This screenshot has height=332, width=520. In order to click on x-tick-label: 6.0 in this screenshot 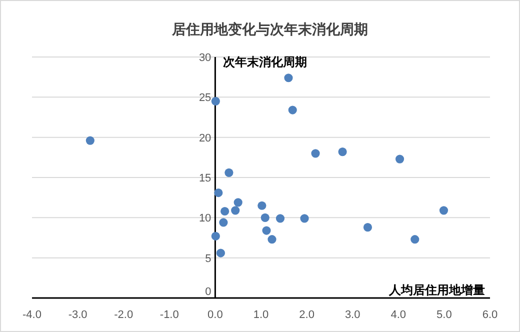, I will do `click(490, 315)`.